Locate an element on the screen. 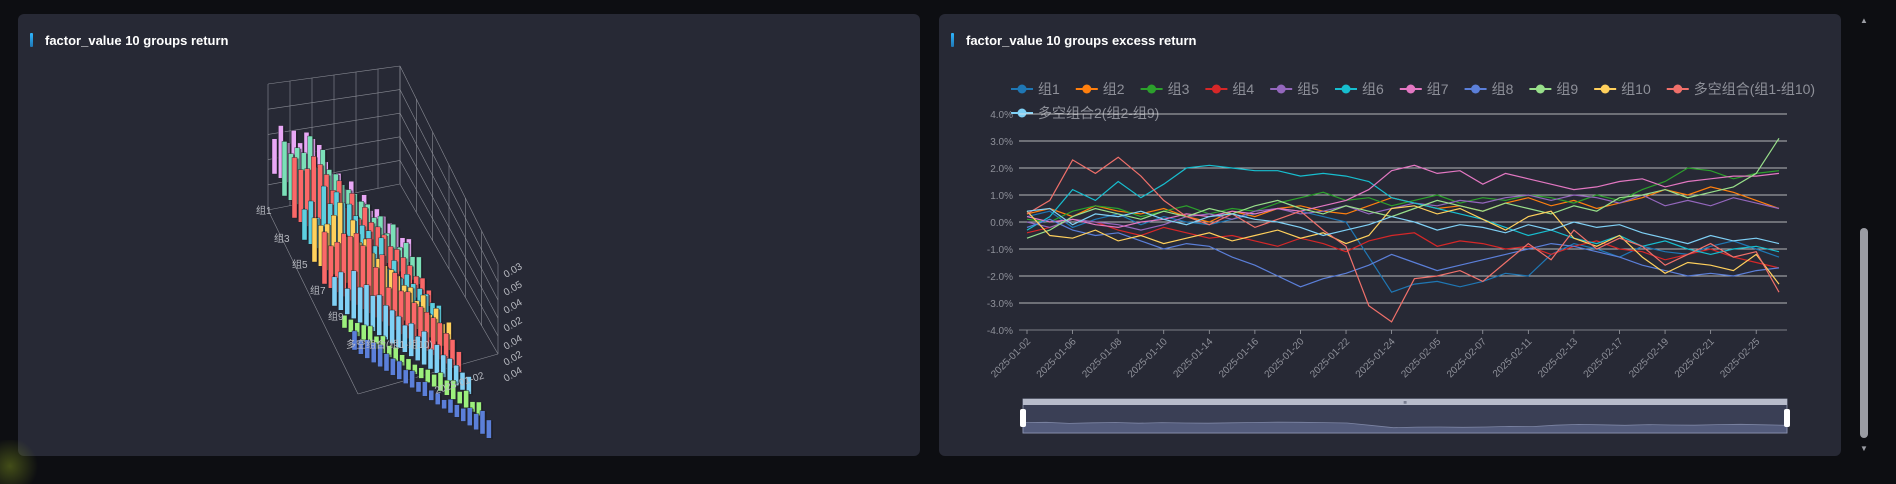 Image resolution: width=1896 pixels, height=484 pixels. x-tick-label: 2025-02-11 is located at coordinates (1513, 358).